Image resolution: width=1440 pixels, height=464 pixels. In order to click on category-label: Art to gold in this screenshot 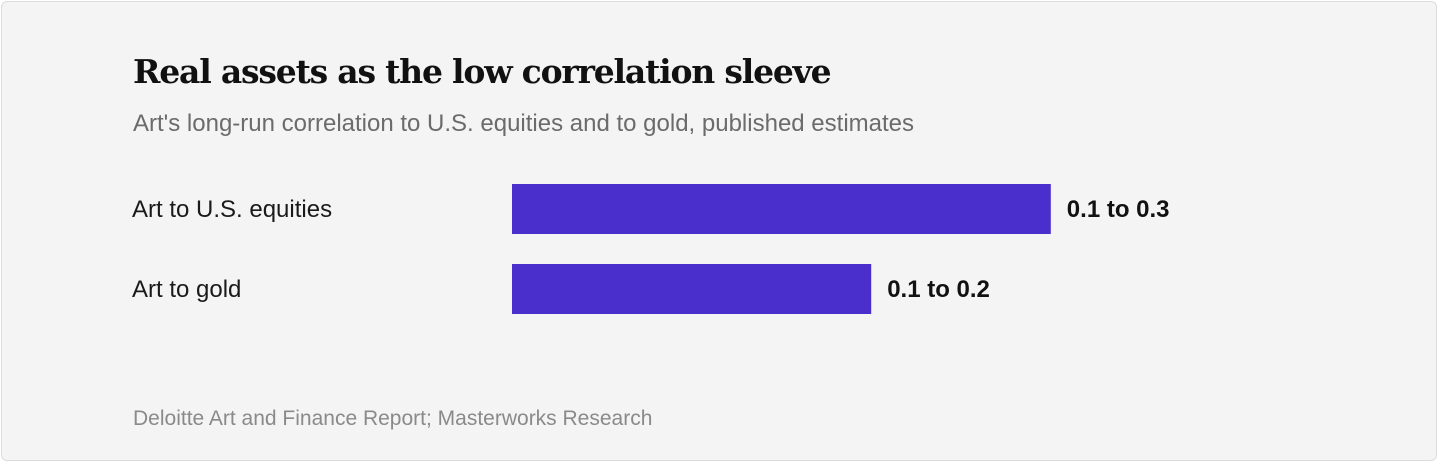, I will do `click(186, 289)`.